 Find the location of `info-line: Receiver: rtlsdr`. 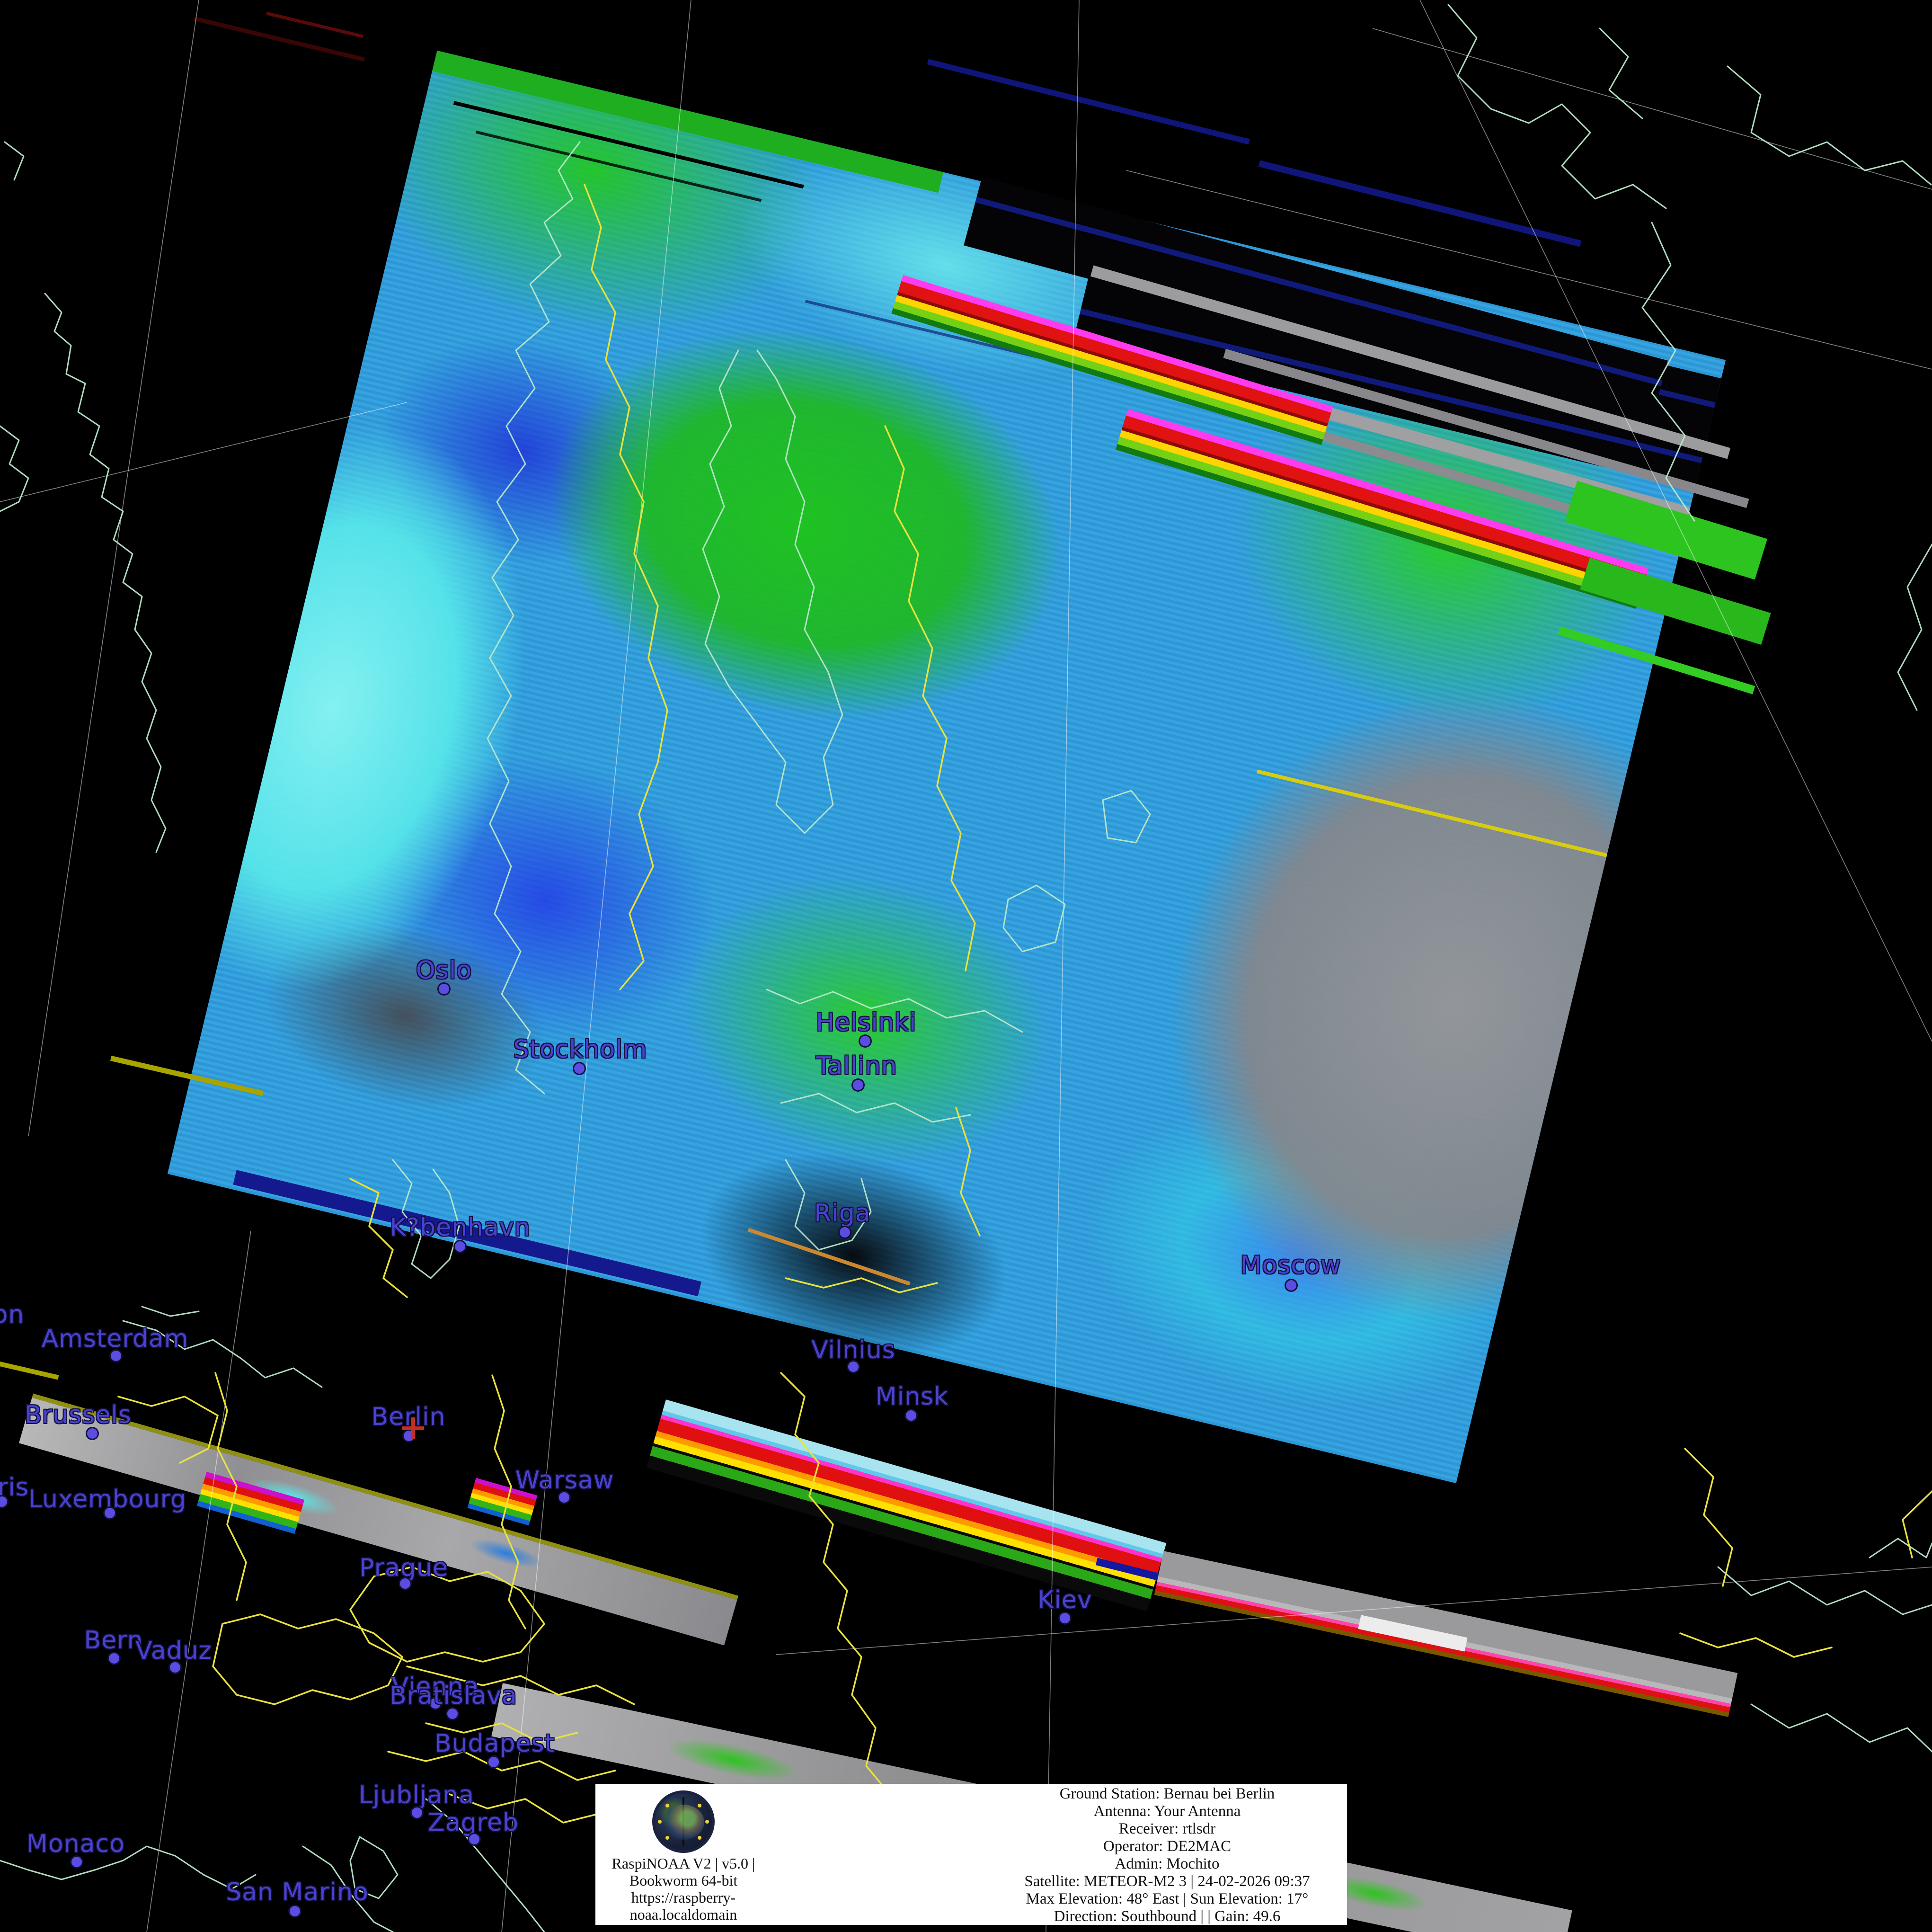

info-line: Receiver: rtlsdr is located at coordinates (1167, 1828).